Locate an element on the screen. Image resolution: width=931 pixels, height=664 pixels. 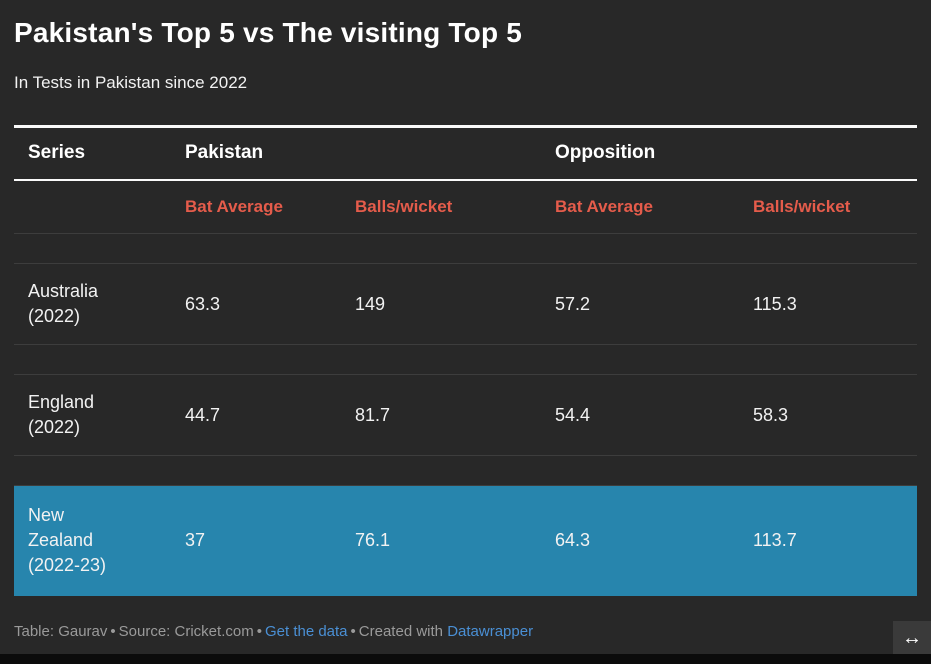
team-name: England is located at coordinates (61, 402).